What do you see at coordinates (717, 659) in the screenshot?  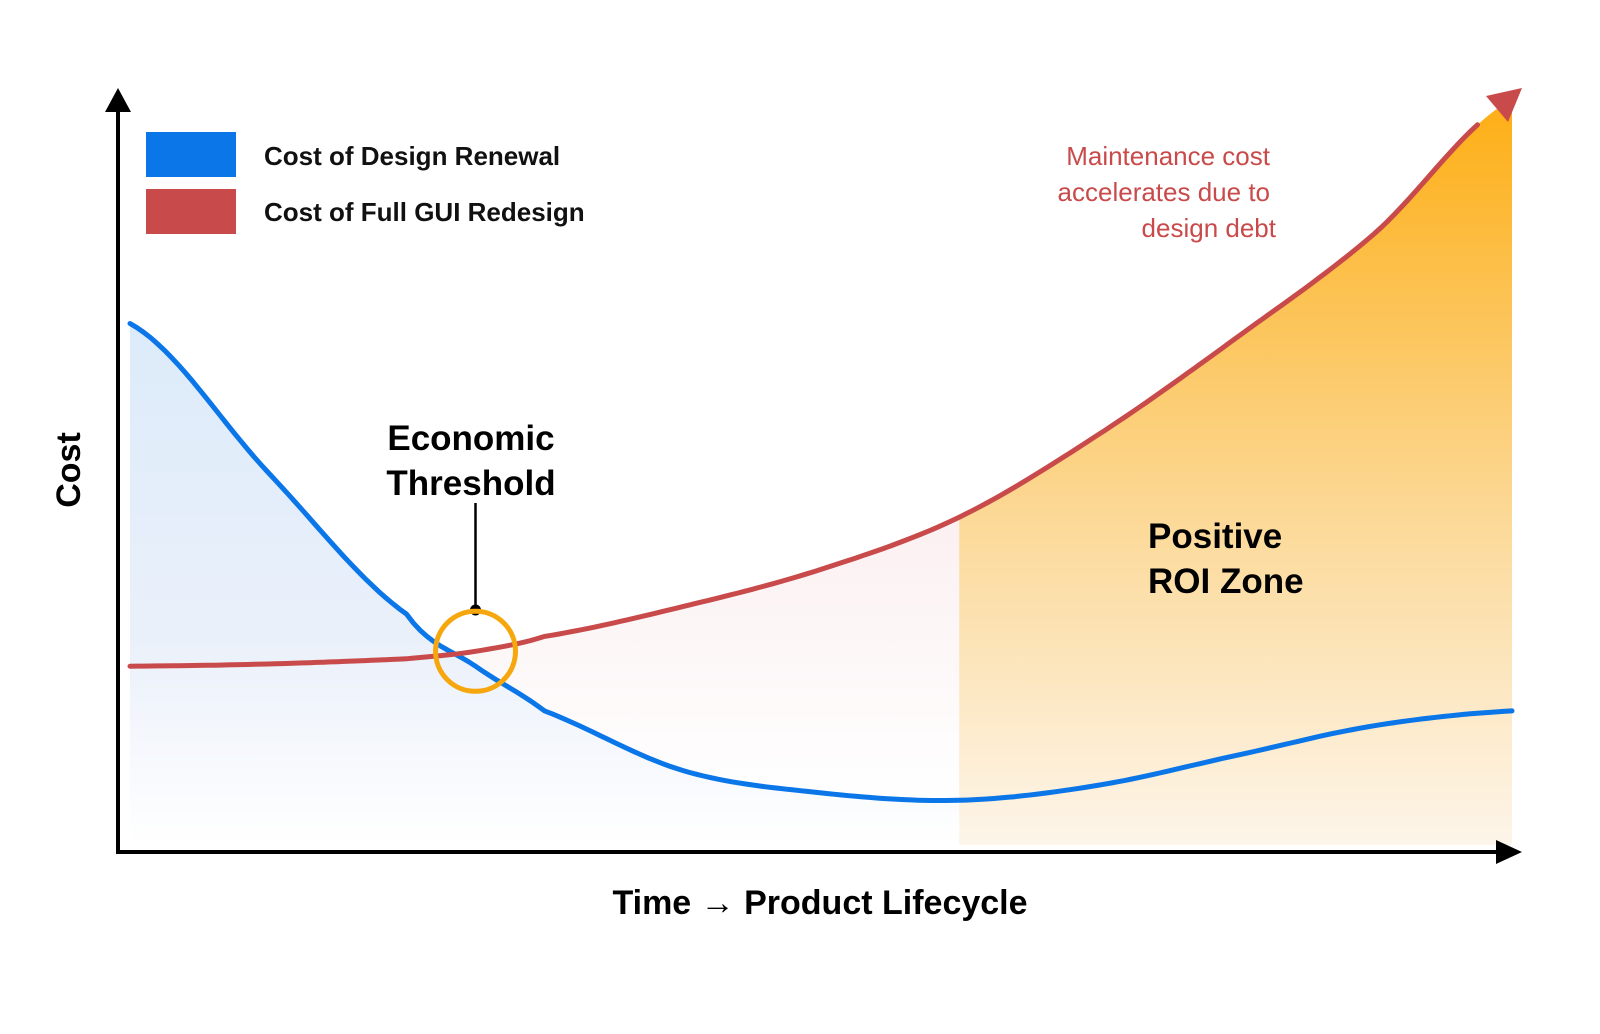 I see `gap-area` at bounding box center [717, 659].